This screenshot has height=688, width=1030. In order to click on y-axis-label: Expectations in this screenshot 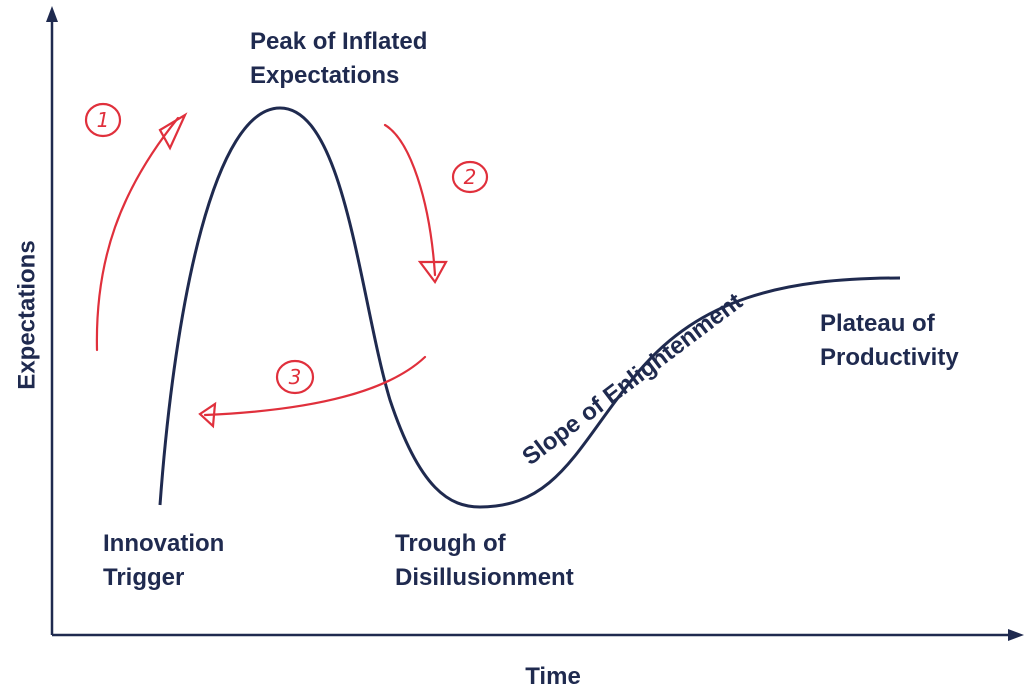, I will do `click(26, 314)`.